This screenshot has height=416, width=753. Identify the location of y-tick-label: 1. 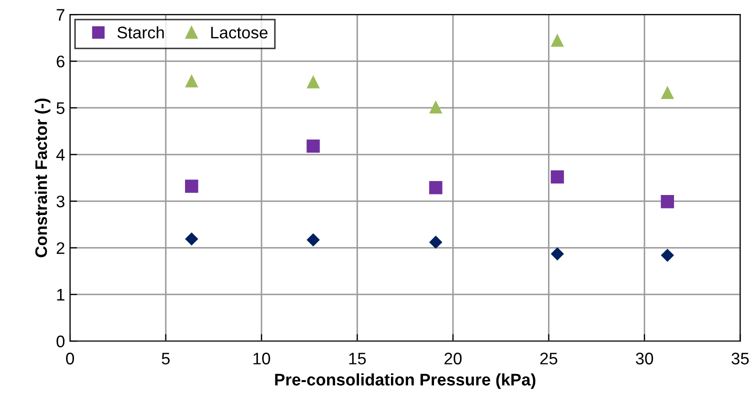
(60, 295).